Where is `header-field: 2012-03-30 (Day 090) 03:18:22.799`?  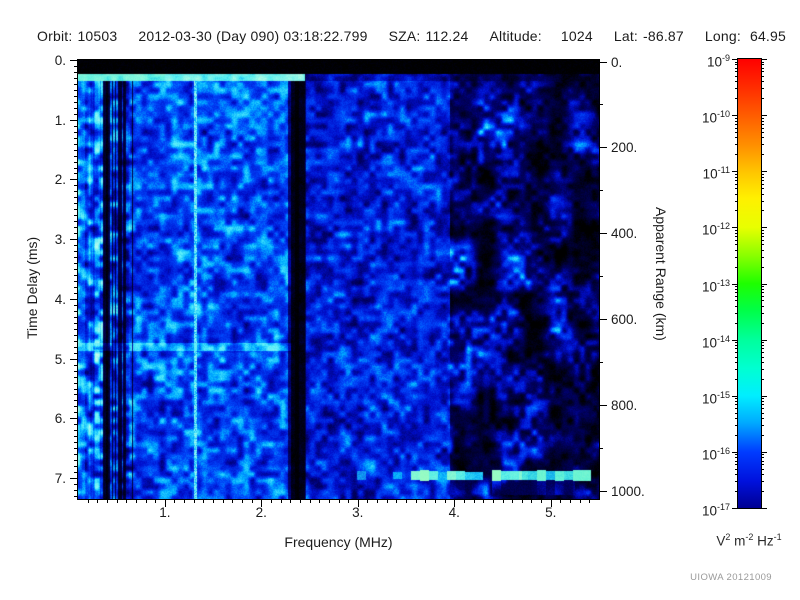
header-field: 2012-03-30 (Day 090) 03:18:22.799 is located at coordinates (252, 36).